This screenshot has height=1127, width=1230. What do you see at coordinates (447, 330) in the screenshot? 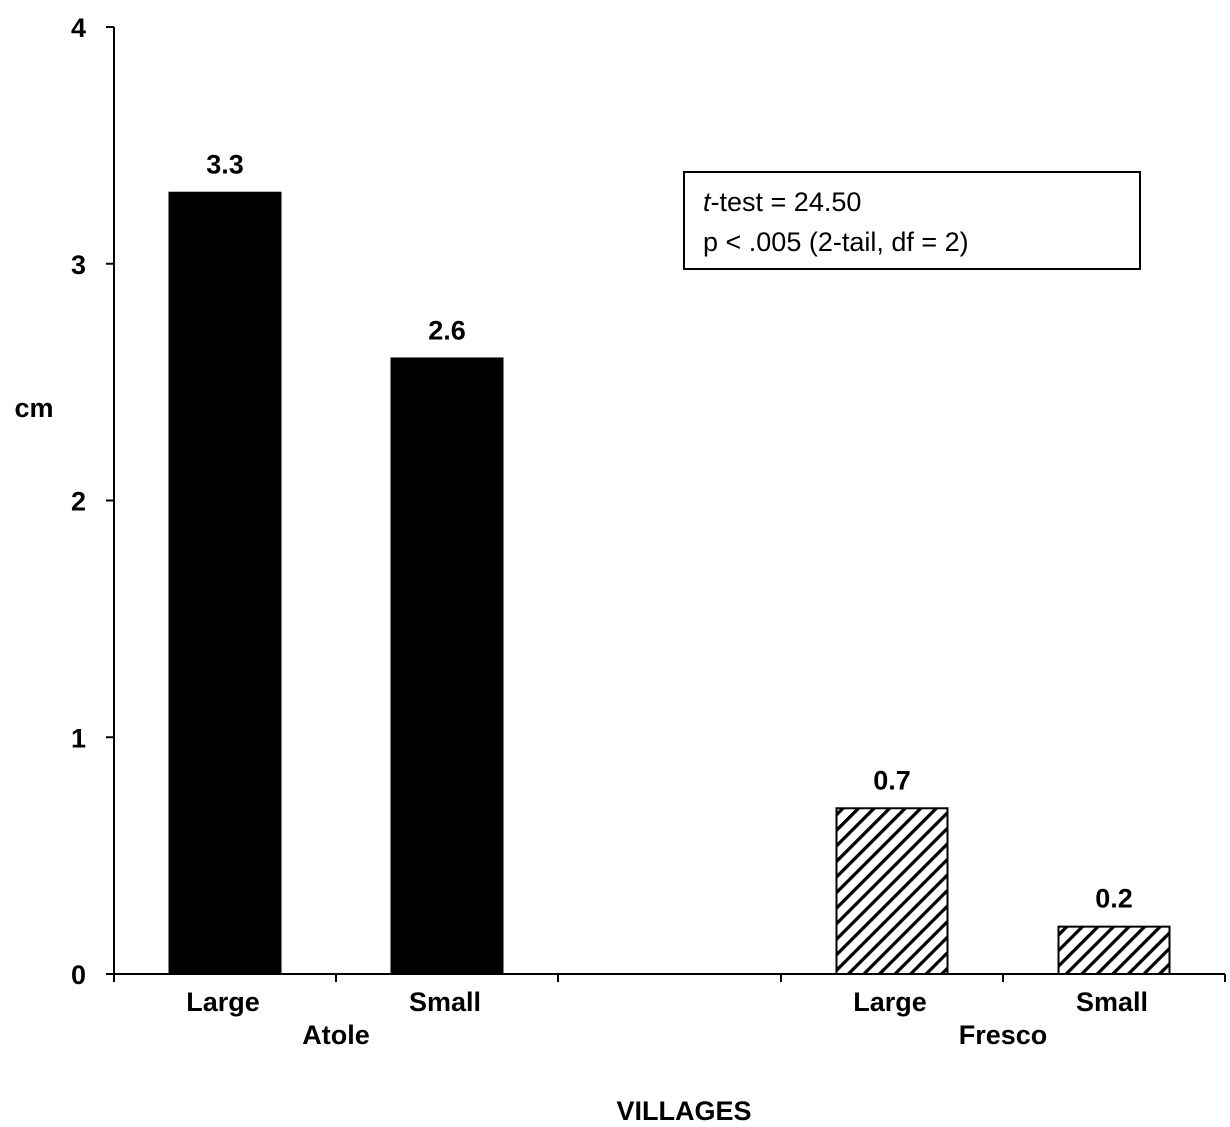
I see `data-label: 2.6` at bounding box center [447, 330].